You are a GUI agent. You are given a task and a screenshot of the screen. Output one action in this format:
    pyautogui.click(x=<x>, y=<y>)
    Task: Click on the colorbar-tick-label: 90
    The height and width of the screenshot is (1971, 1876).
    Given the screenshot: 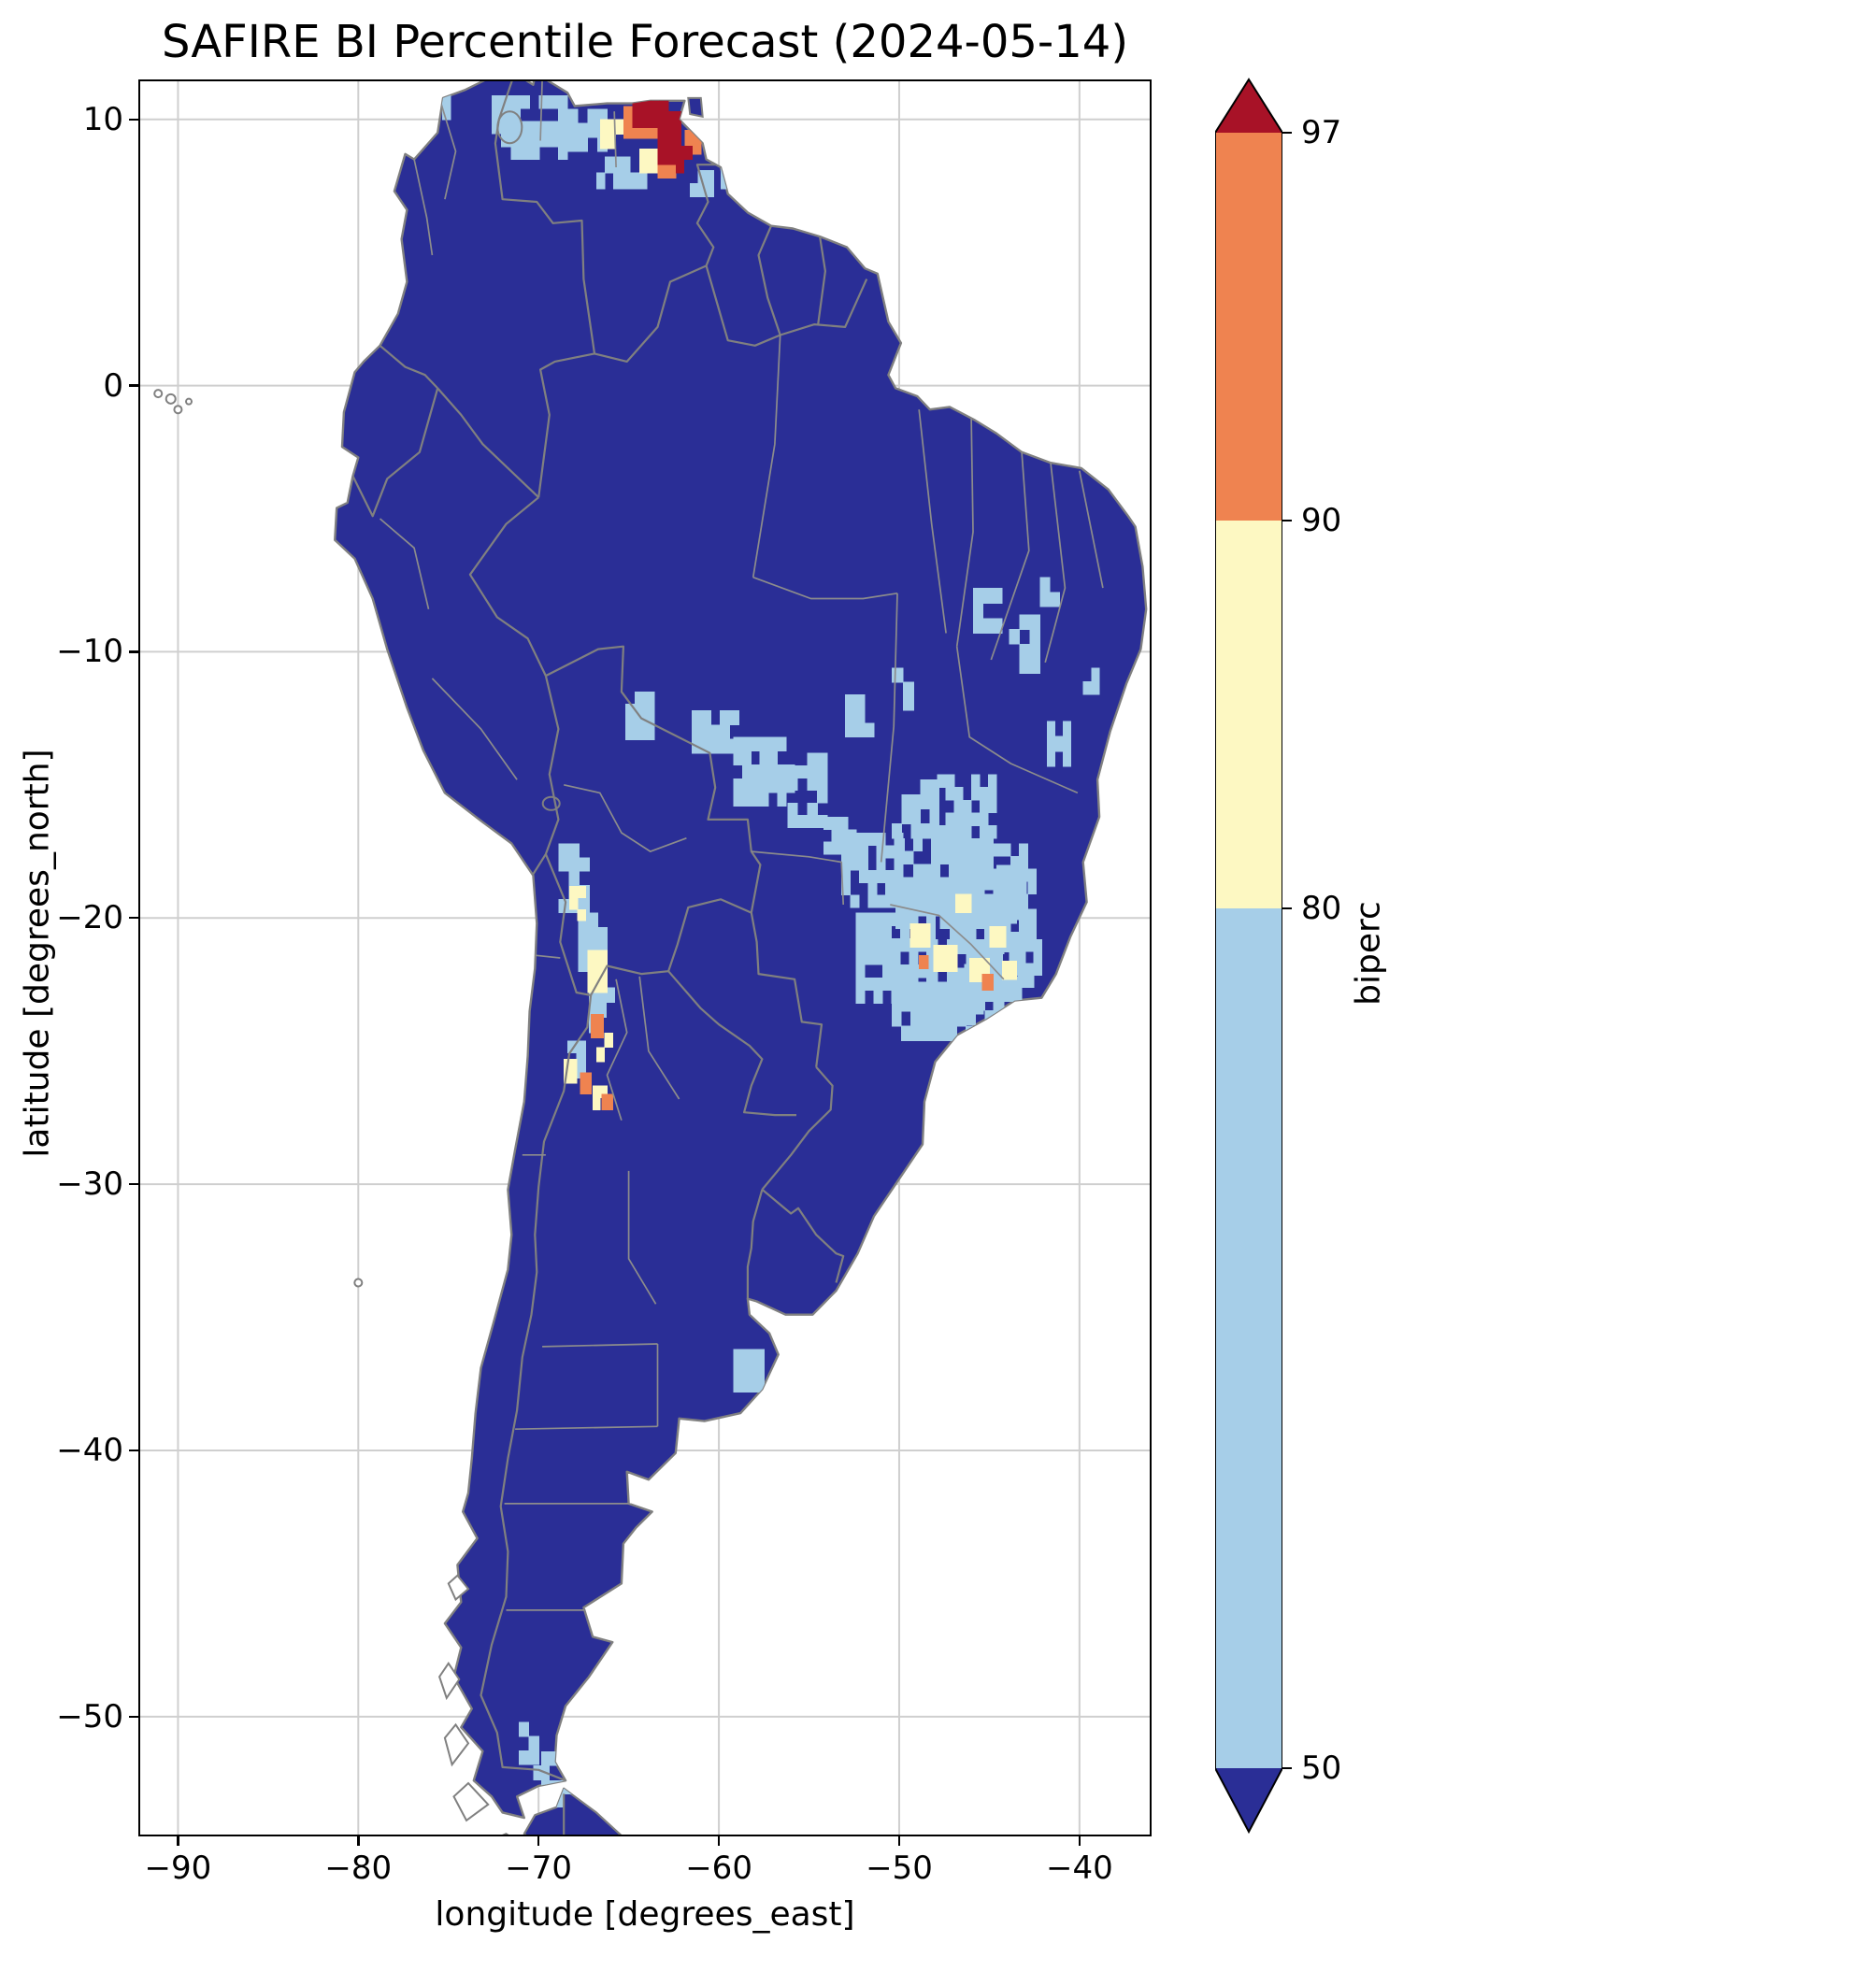 What is the action you would take?
    pyautogui.click(x=1322, y=520)
    